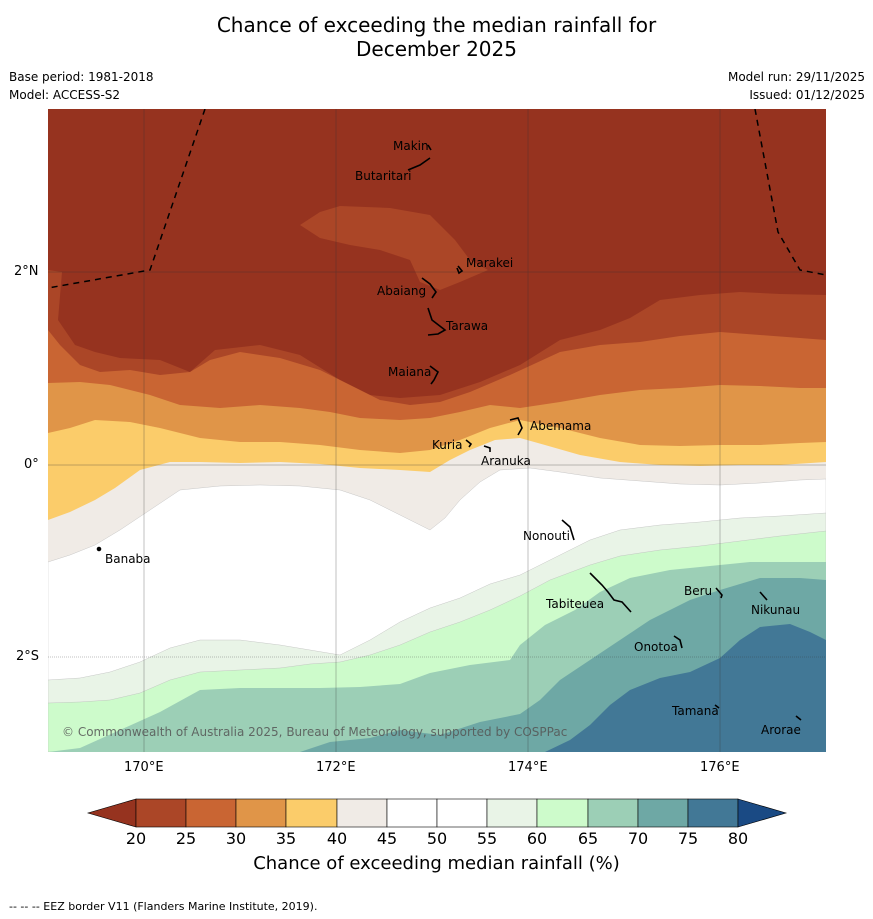  What do you see at coordinates (528, 767) in the screenshot?
I see `lon-label-174e: 174°E` at bounding box center [528, 767].